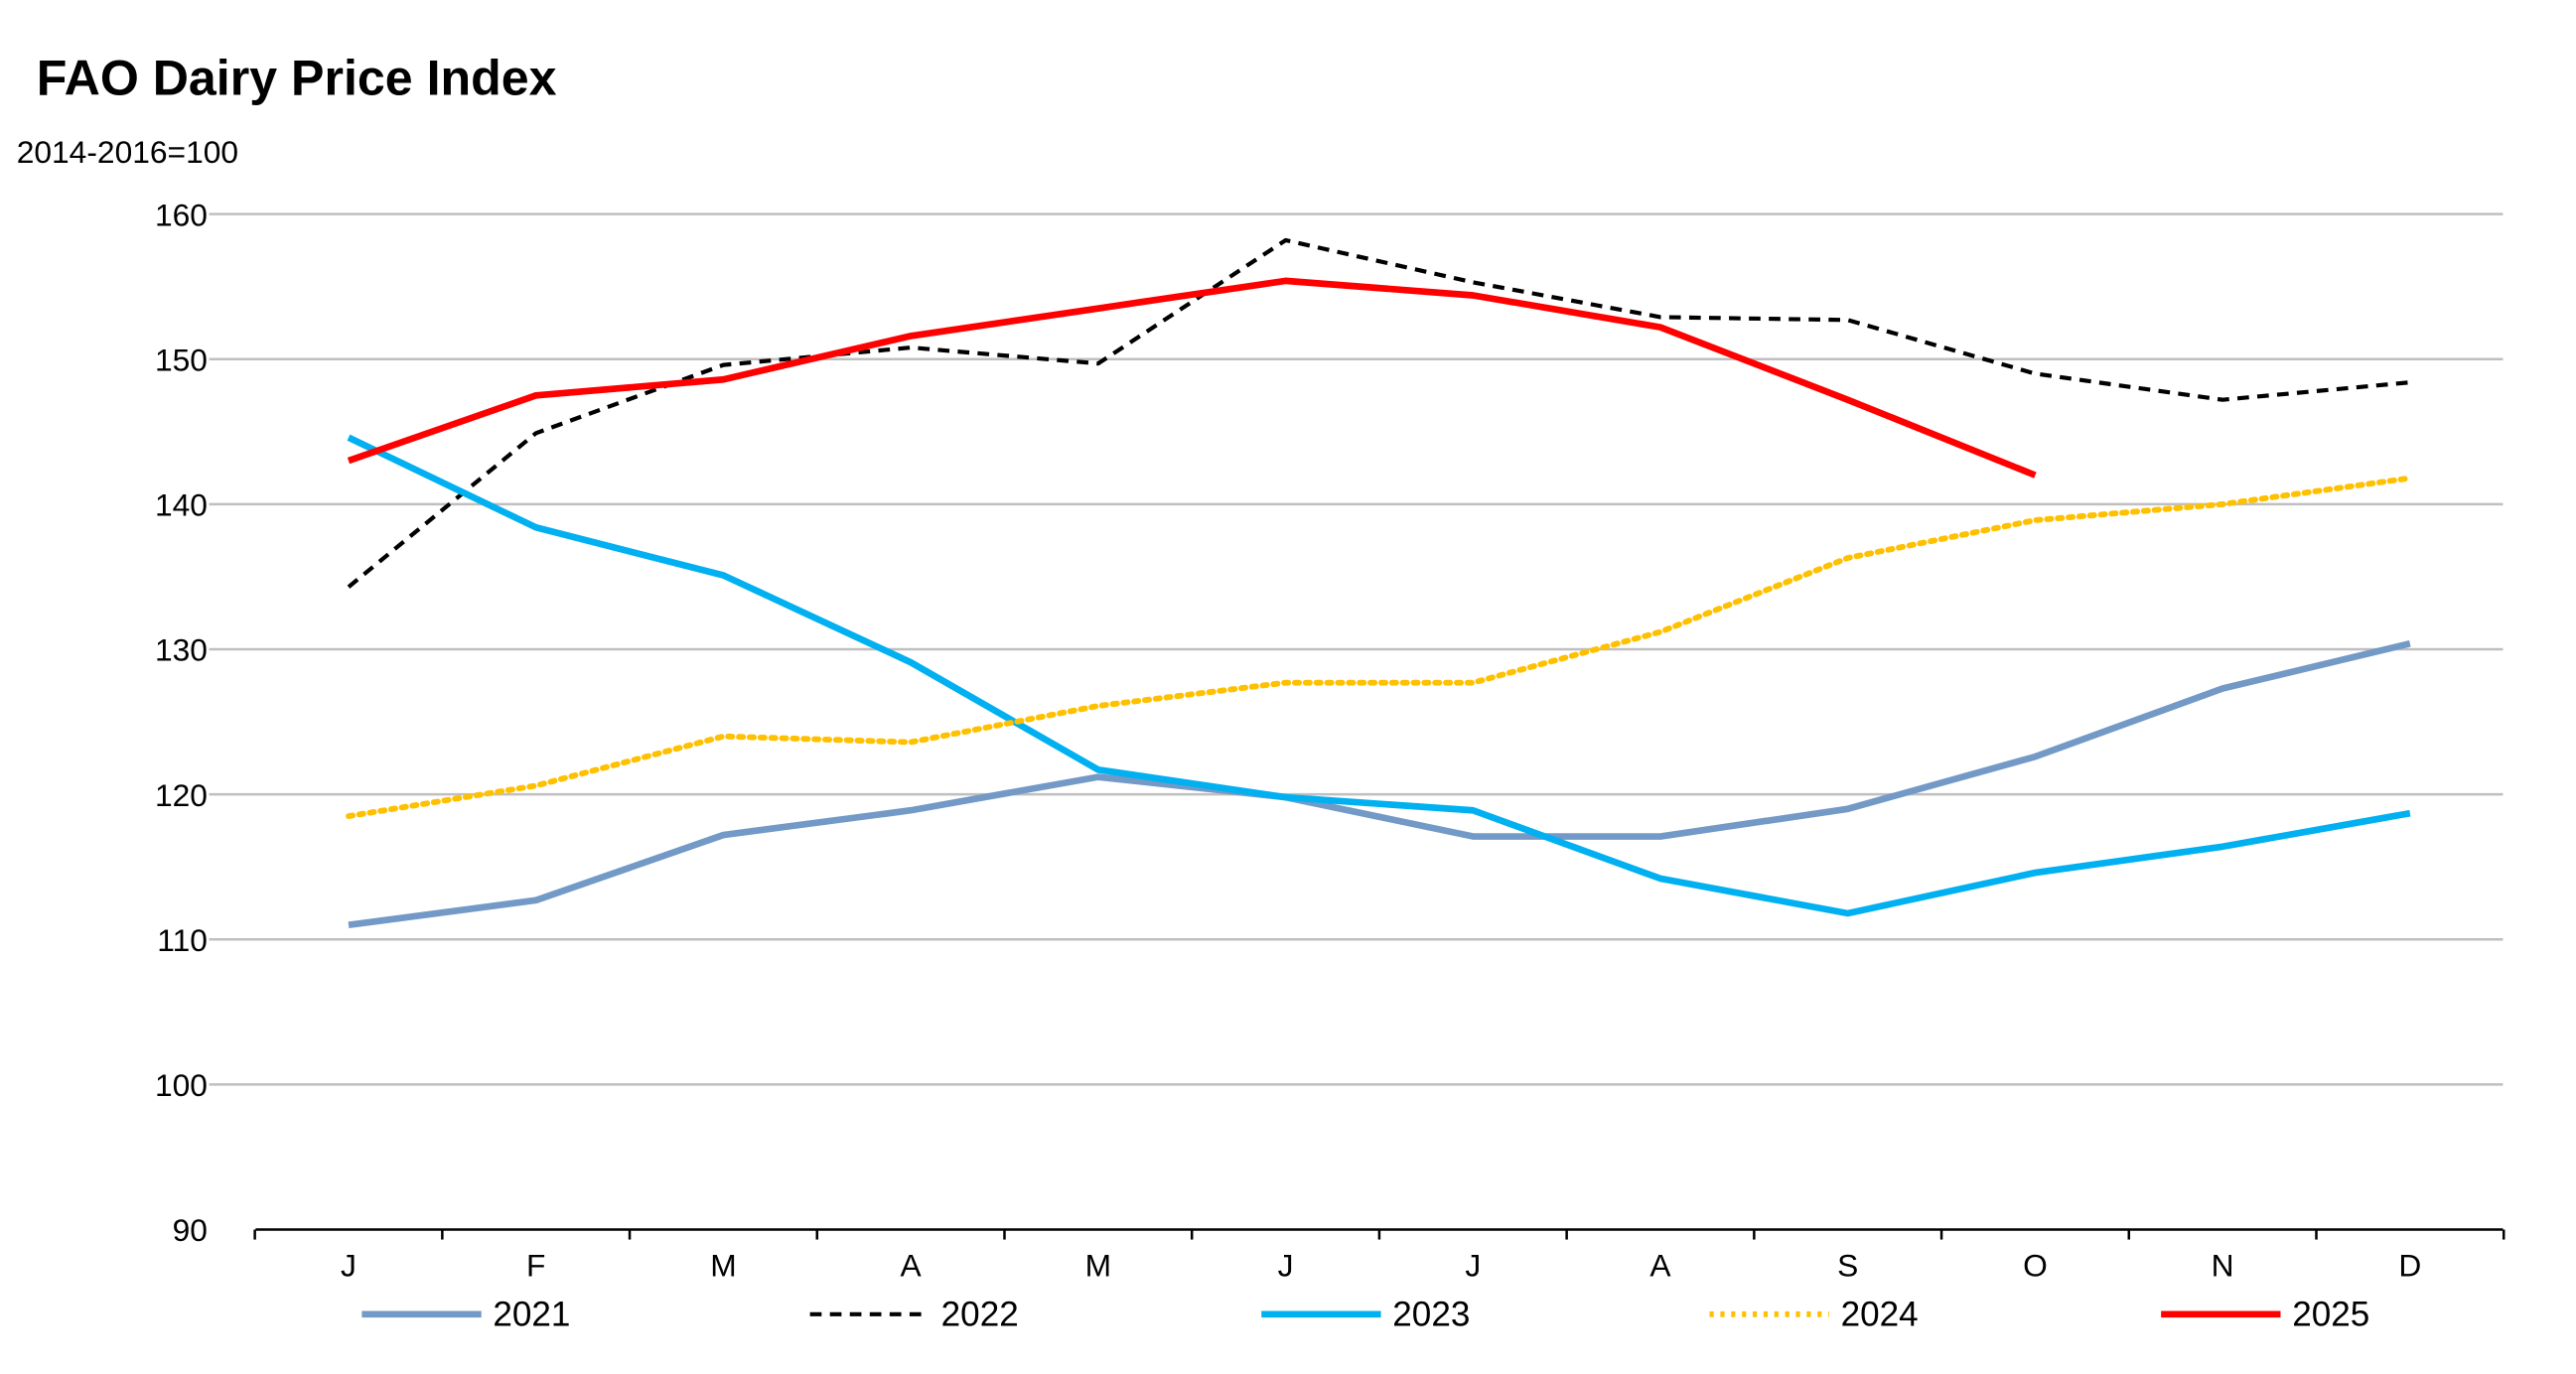 Image resolution: width=2576 pixels, height=1374 pixels. Describe the element at coordinates (297, 77) in the screenshot. I see `chart-title: FAO Dairy Price Index` at that location.